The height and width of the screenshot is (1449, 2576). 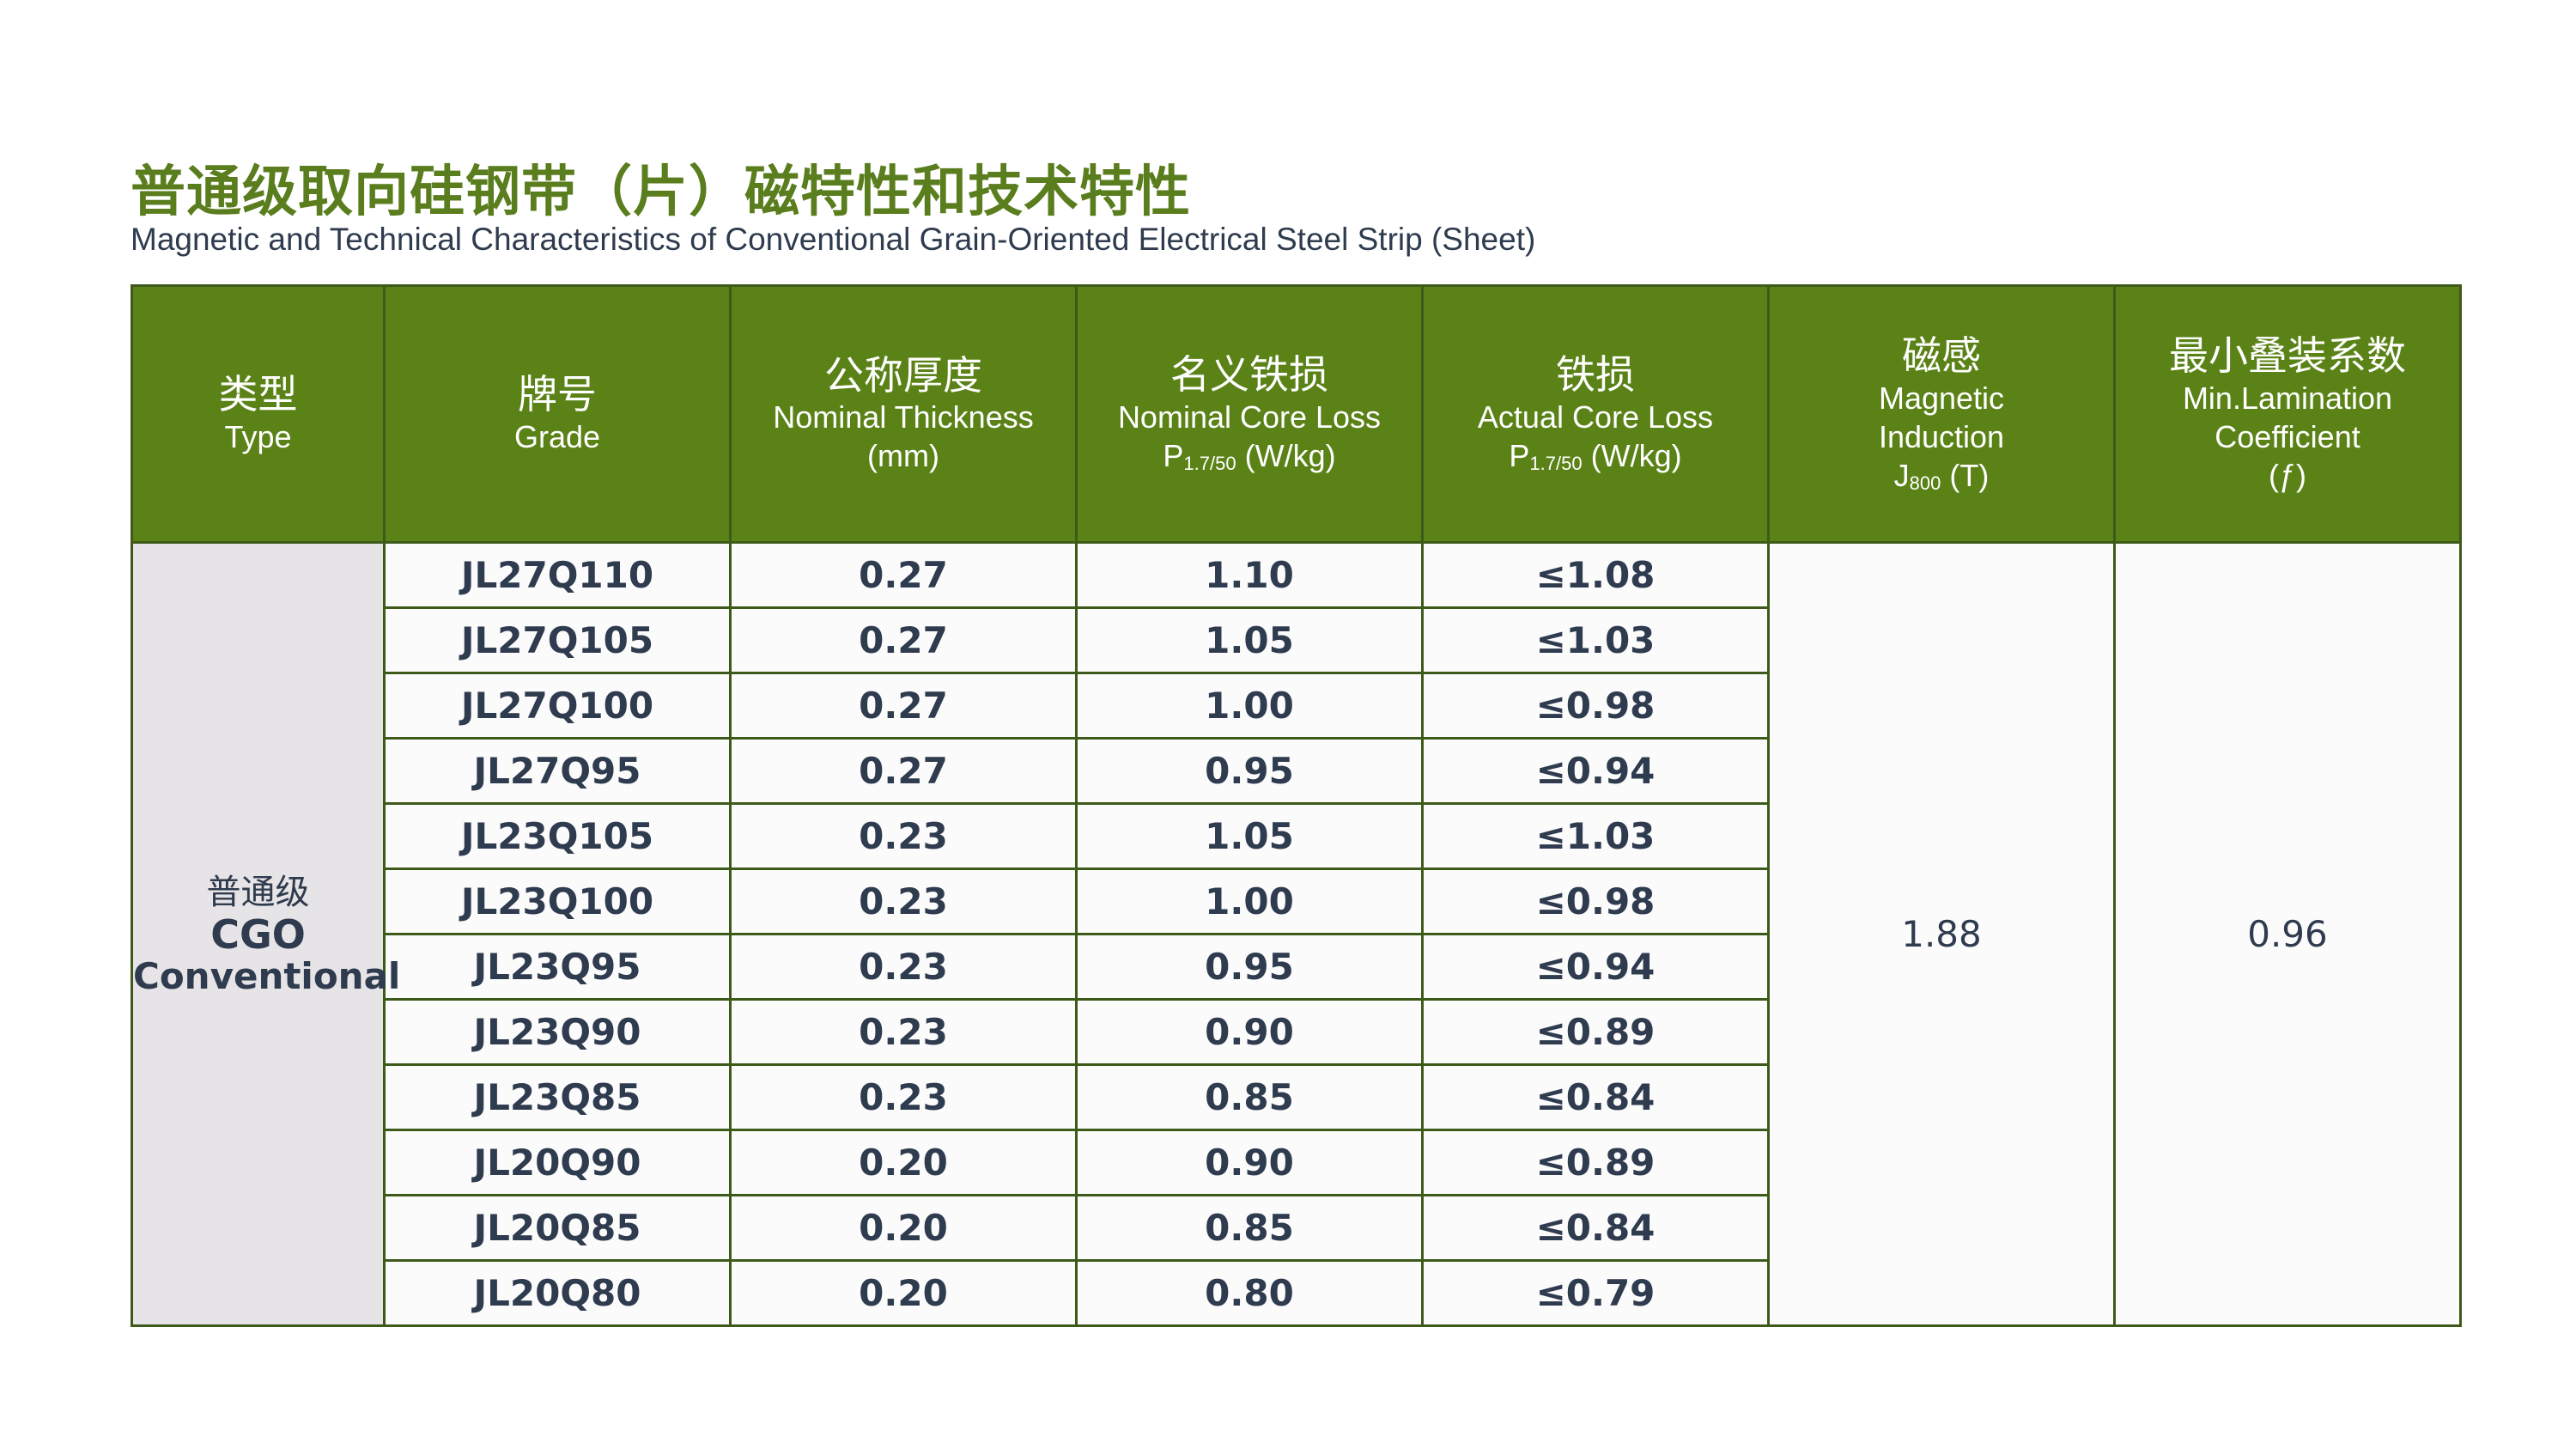 What do you see at coordinates (1595, 1293) in the screenshot?
I see `actual-loss-cell: ≤0.79` at bounding box center [1595, 1293].